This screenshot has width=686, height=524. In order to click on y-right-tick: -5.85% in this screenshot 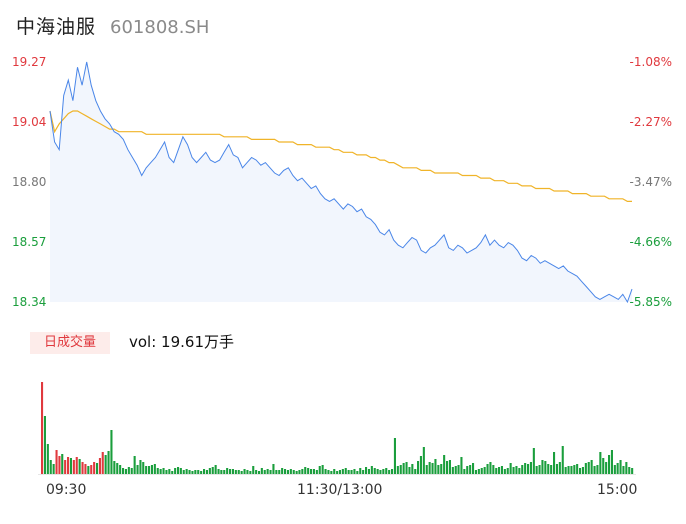, I will do `click(650, 302)`.